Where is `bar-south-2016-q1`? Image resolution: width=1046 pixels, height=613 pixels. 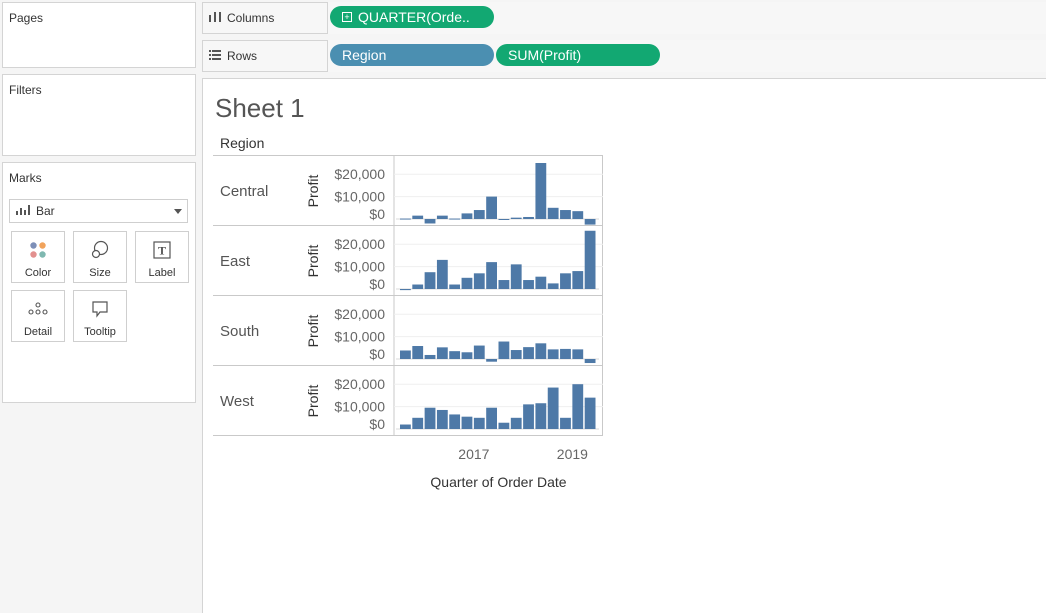
bar-south-2016-q1 is located at coordinates (405, 354).